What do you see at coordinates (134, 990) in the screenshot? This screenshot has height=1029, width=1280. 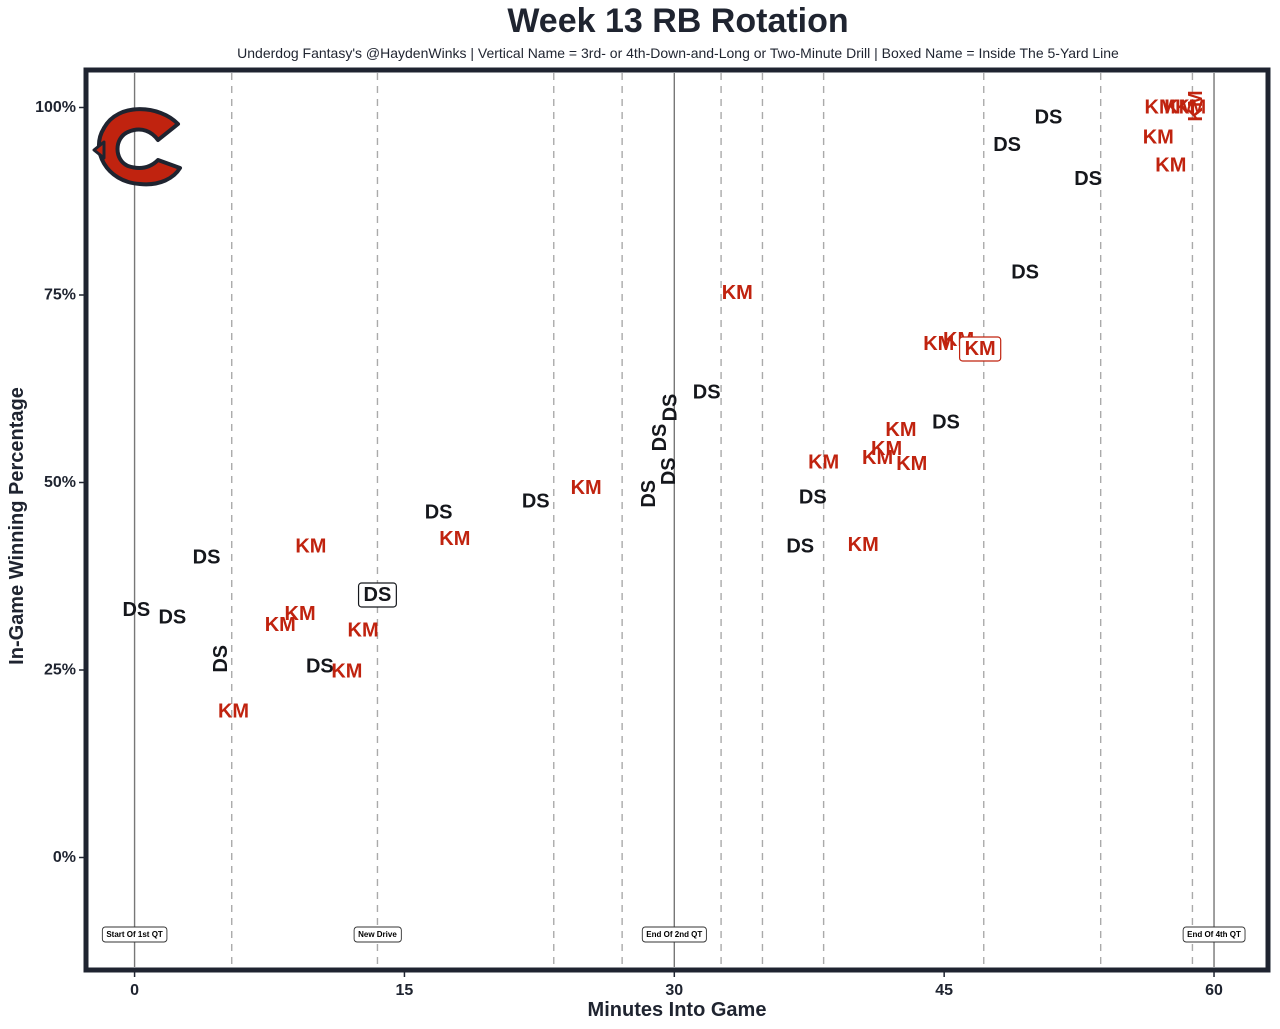 I see `x-tick-label-0: 0` at bounding box center [134, 990].